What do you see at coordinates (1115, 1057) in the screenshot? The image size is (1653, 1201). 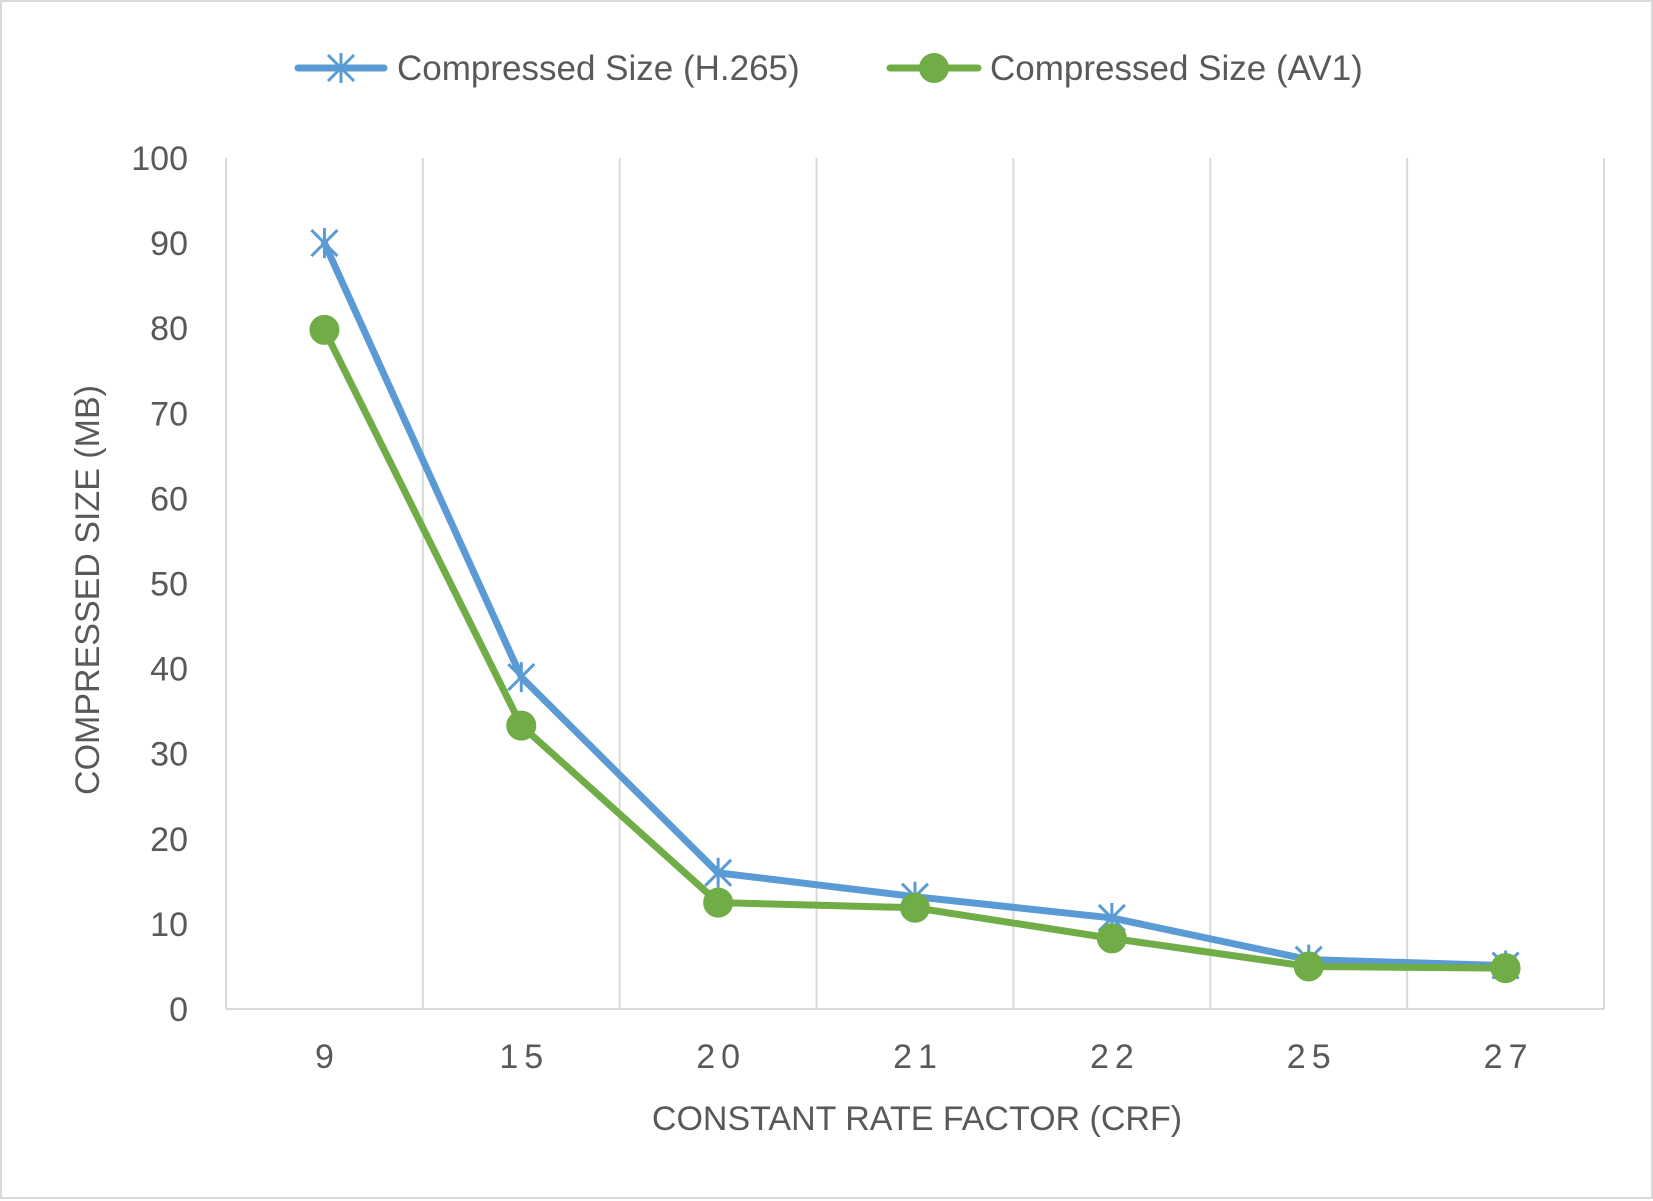 I see `x-tick-label: 22` at bounding box center [1115, 1057].